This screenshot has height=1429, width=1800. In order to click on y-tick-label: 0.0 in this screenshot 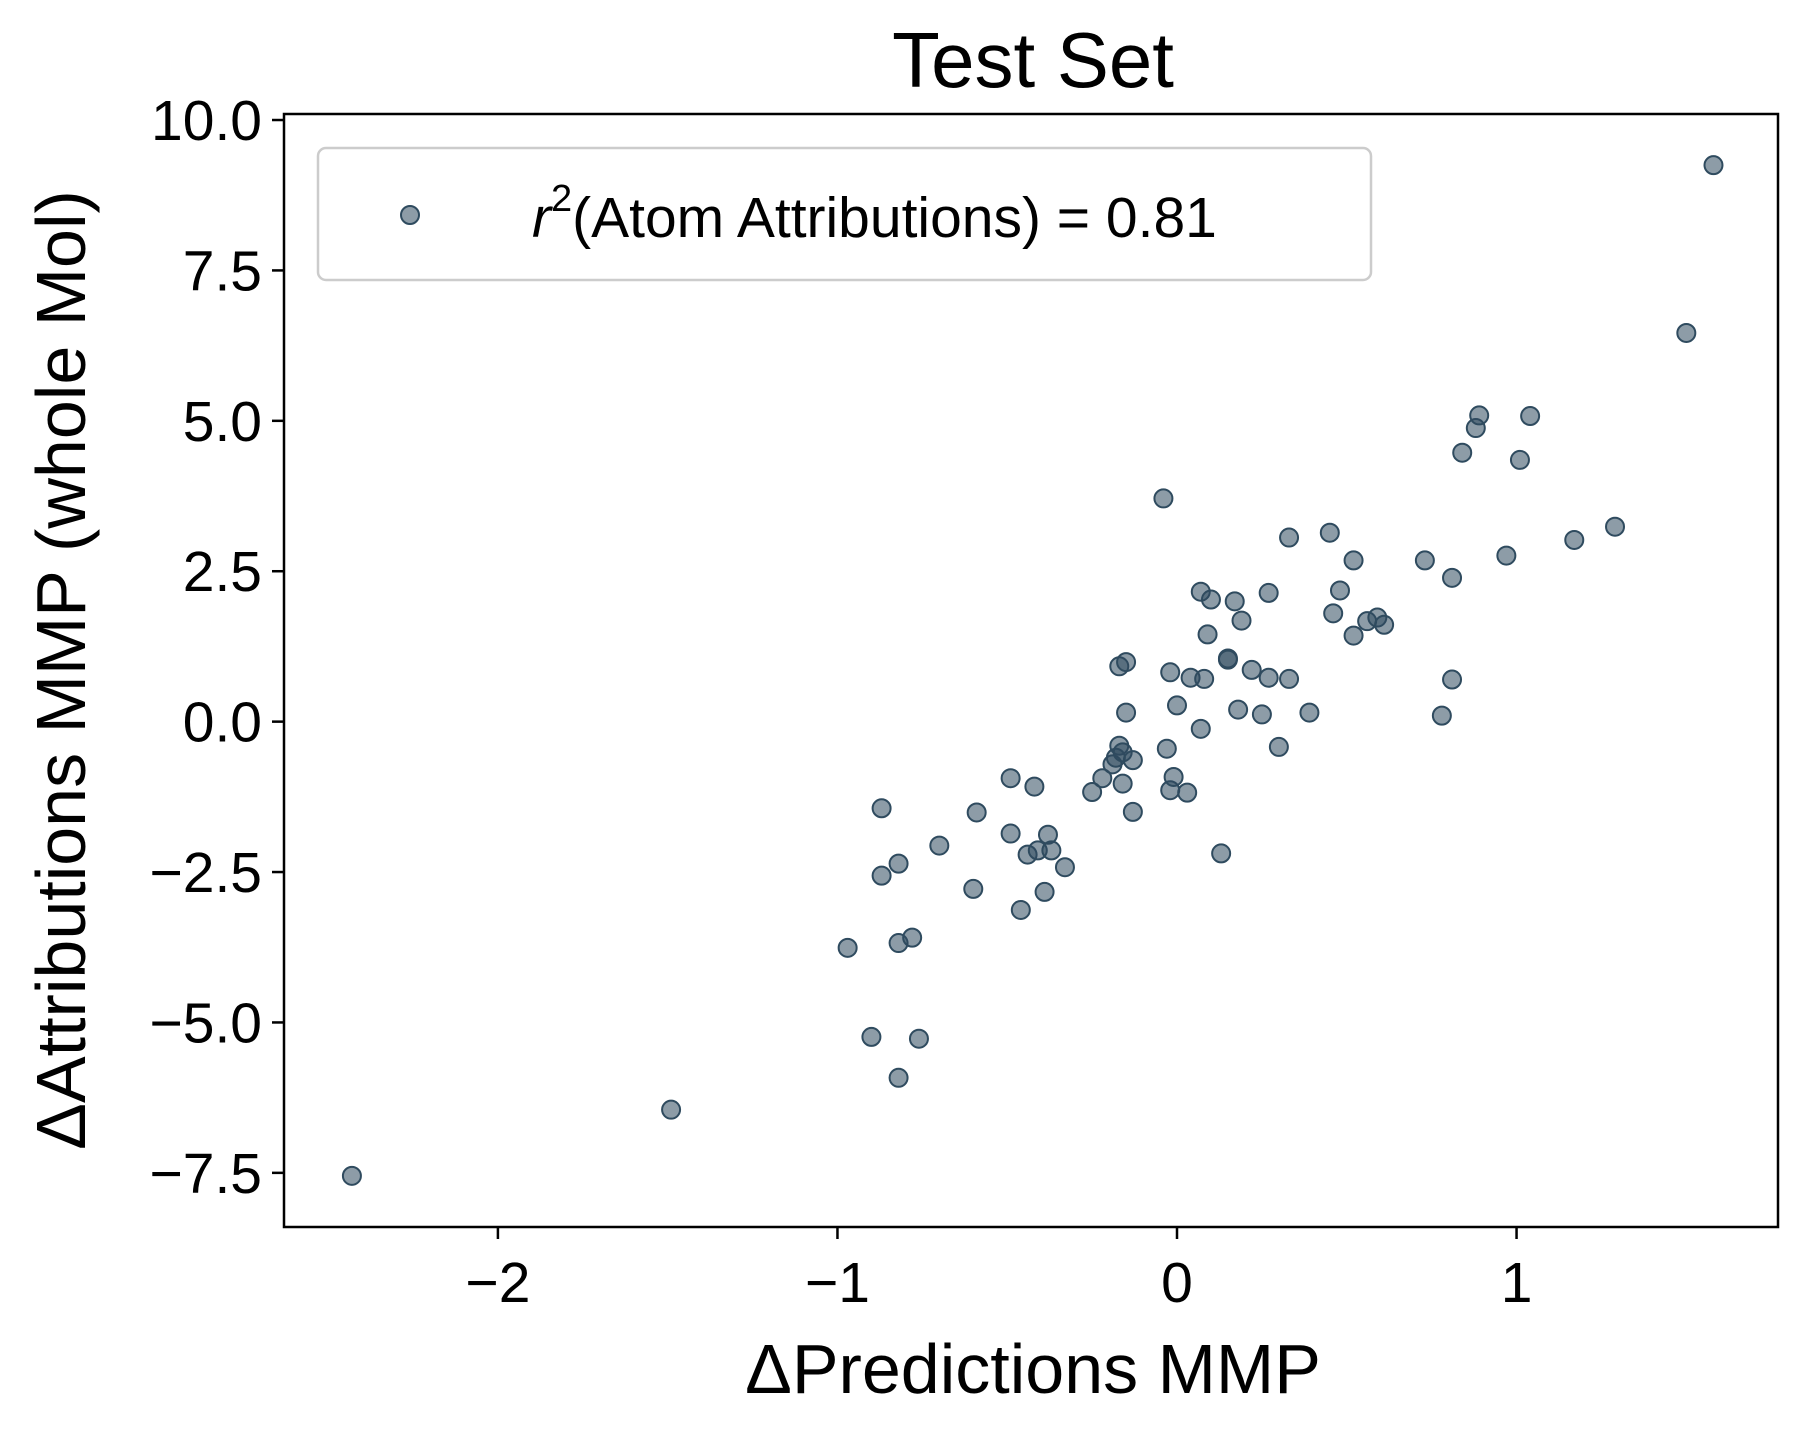, I will do `click(222, 723)`.